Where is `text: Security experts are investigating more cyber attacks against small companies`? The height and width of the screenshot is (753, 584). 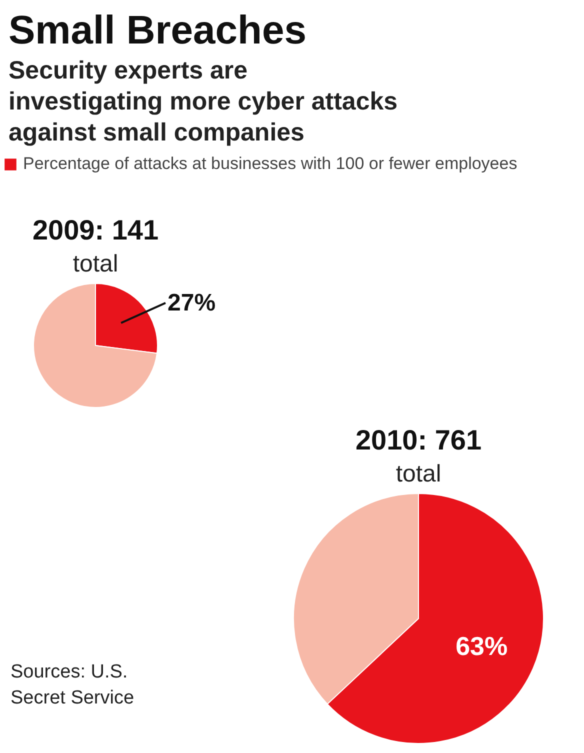
text: Security experts are investigating more cyber attacks against small companies is located at coordinates (203, 101).